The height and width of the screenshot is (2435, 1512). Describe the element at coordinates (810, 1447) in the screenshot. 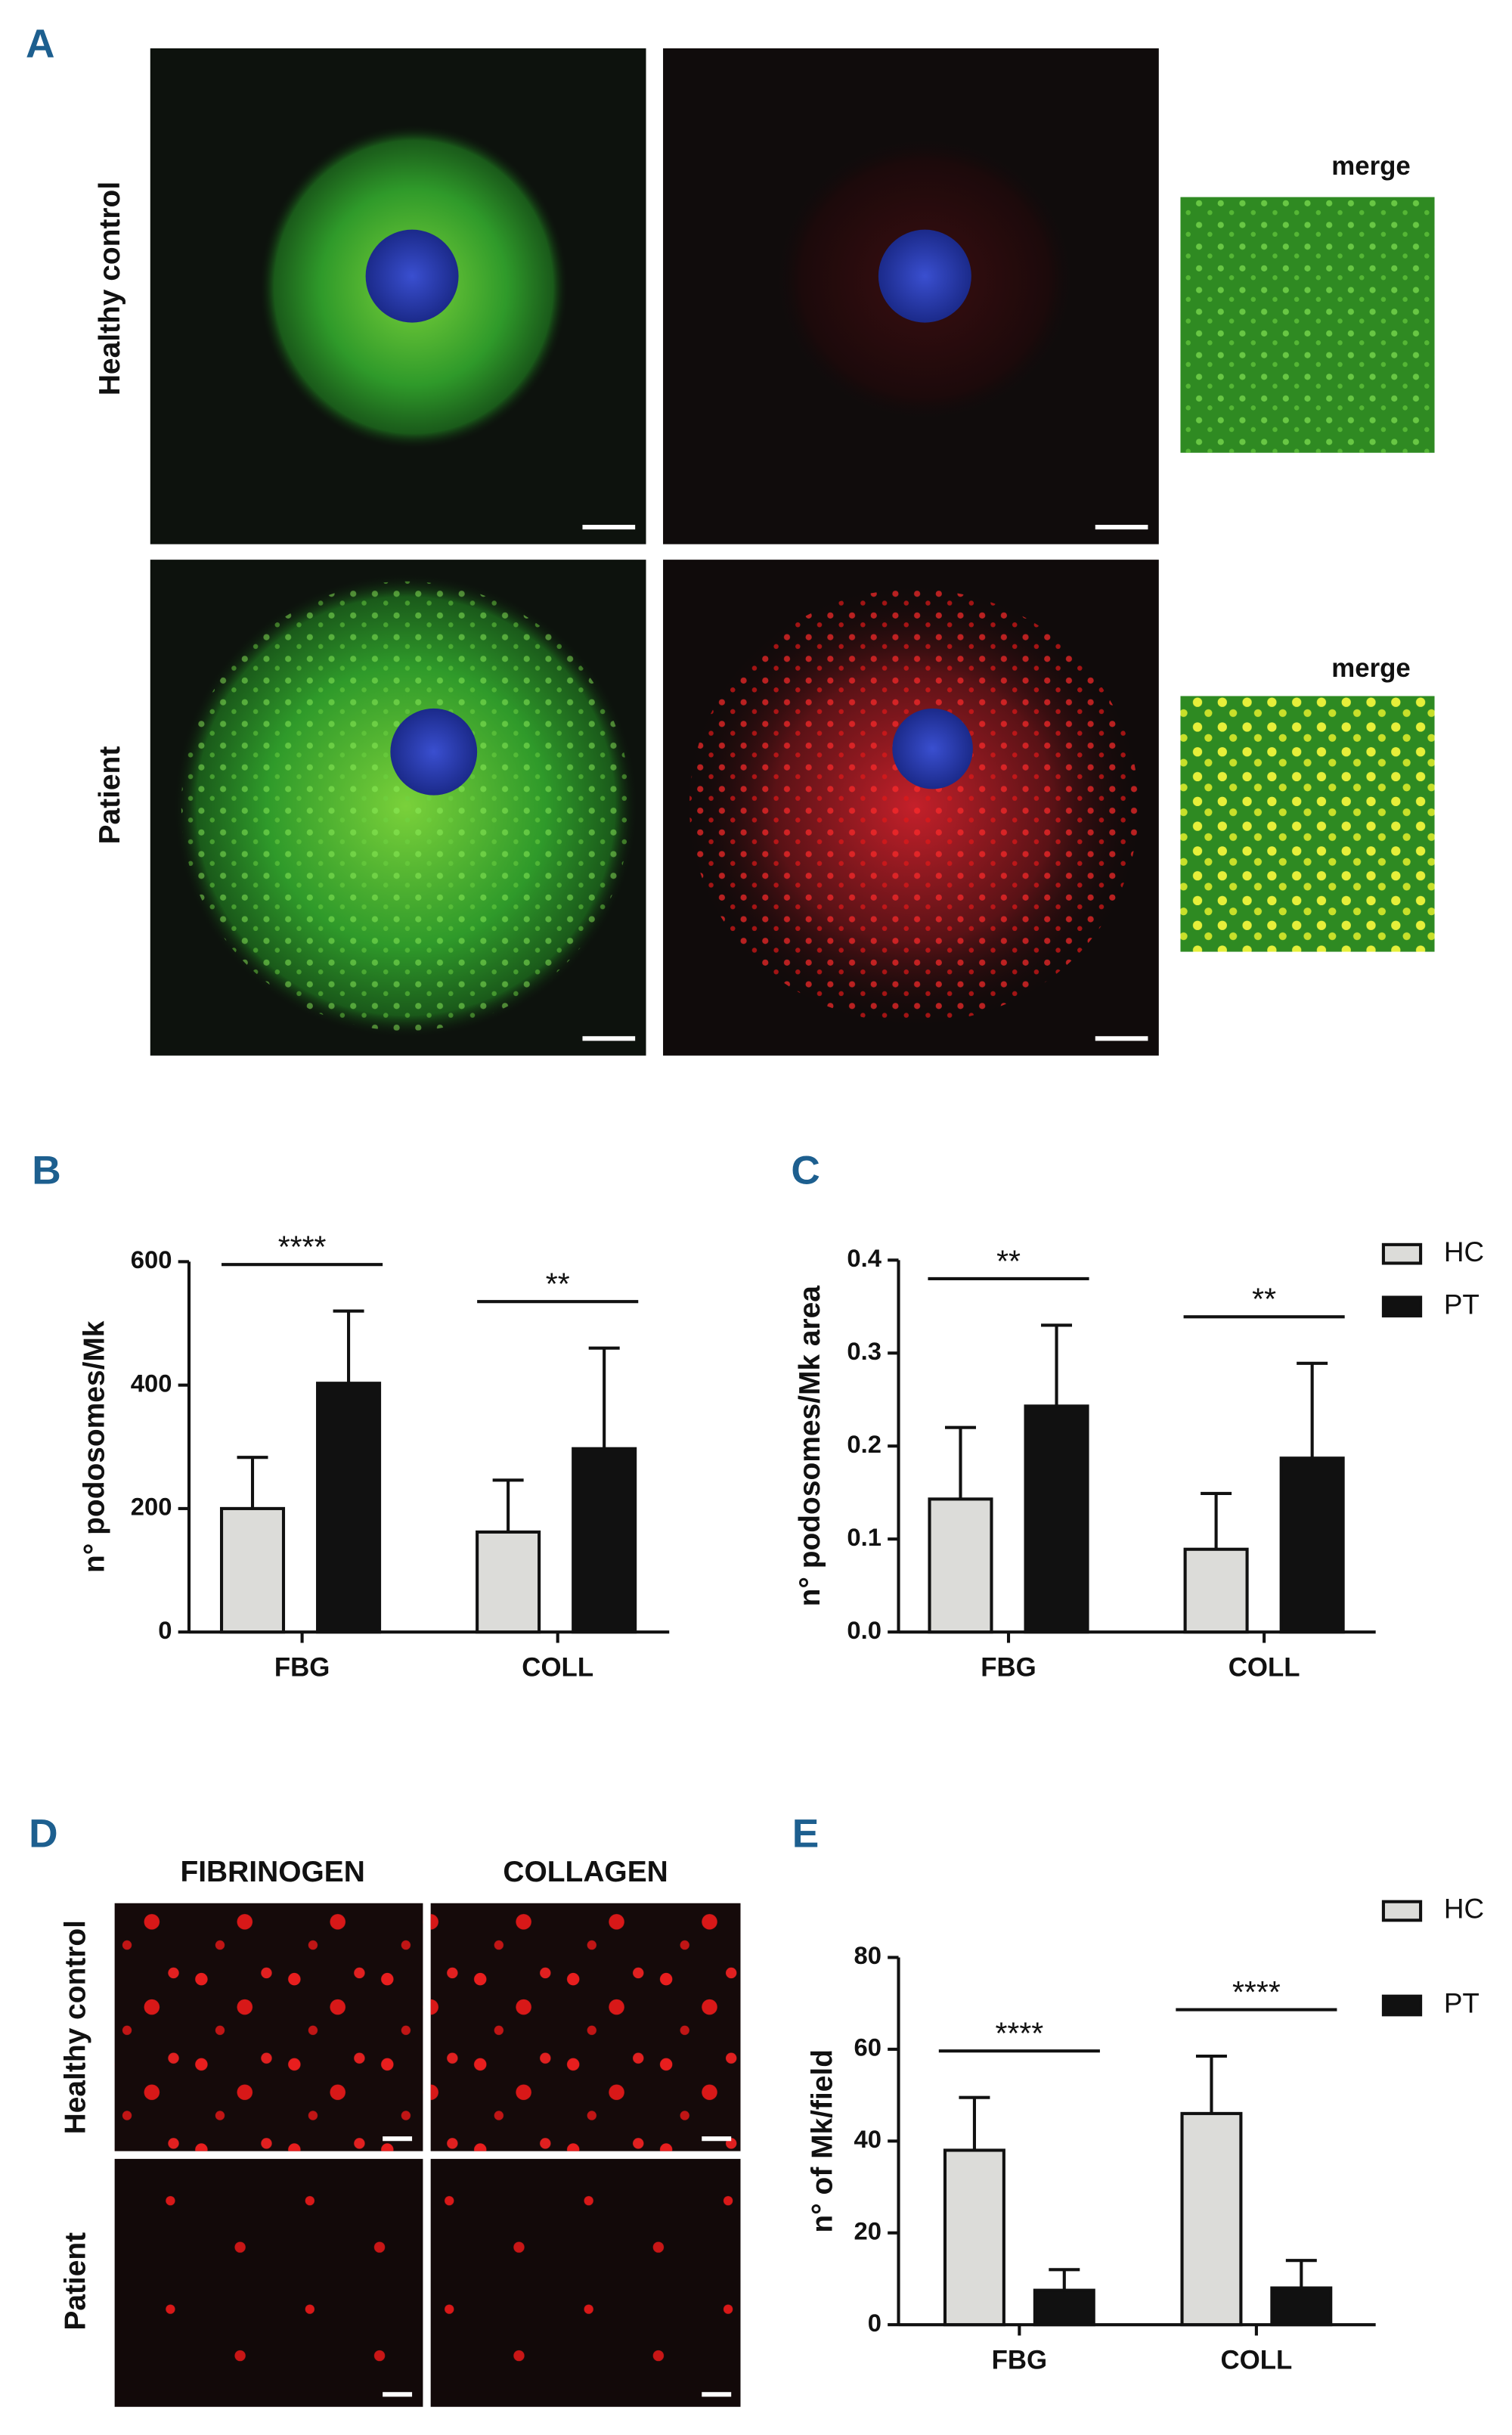

I see `y-axis-label: n° podosomes/Mk area` at that location.